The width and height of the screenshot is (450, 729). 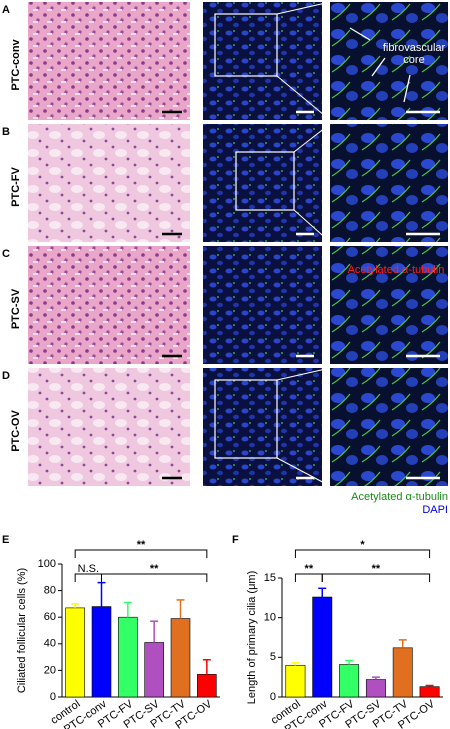 What do you see at coordinates (362, 545) in the screenshot?
I see `significance-label: *` at bounding box center [362, 545].